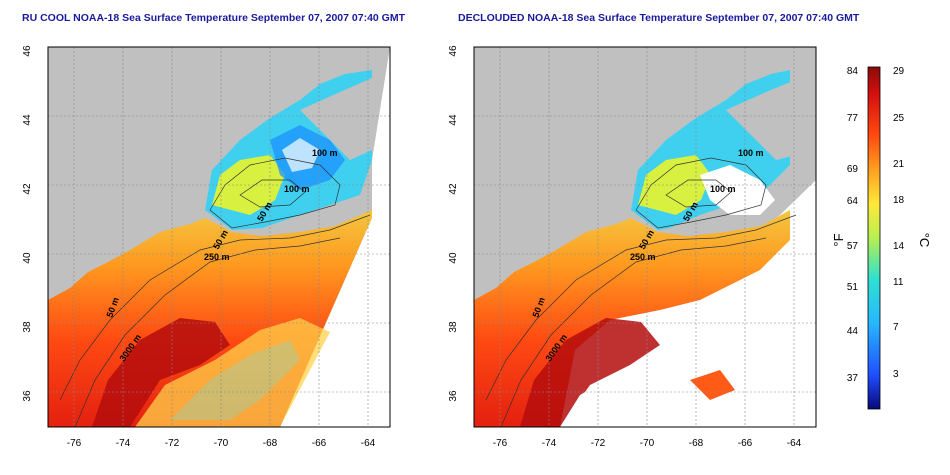  Describe the element at coordinates (899, 200) in the screenshot. I see `colorbar-c-tick: 18` at that location.